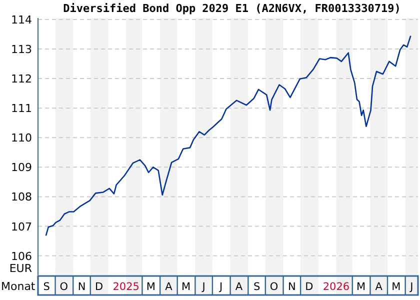  Describe the element at coordinates (21, 49) in the screenshot. I see `y-tick-label: 113` at that location.